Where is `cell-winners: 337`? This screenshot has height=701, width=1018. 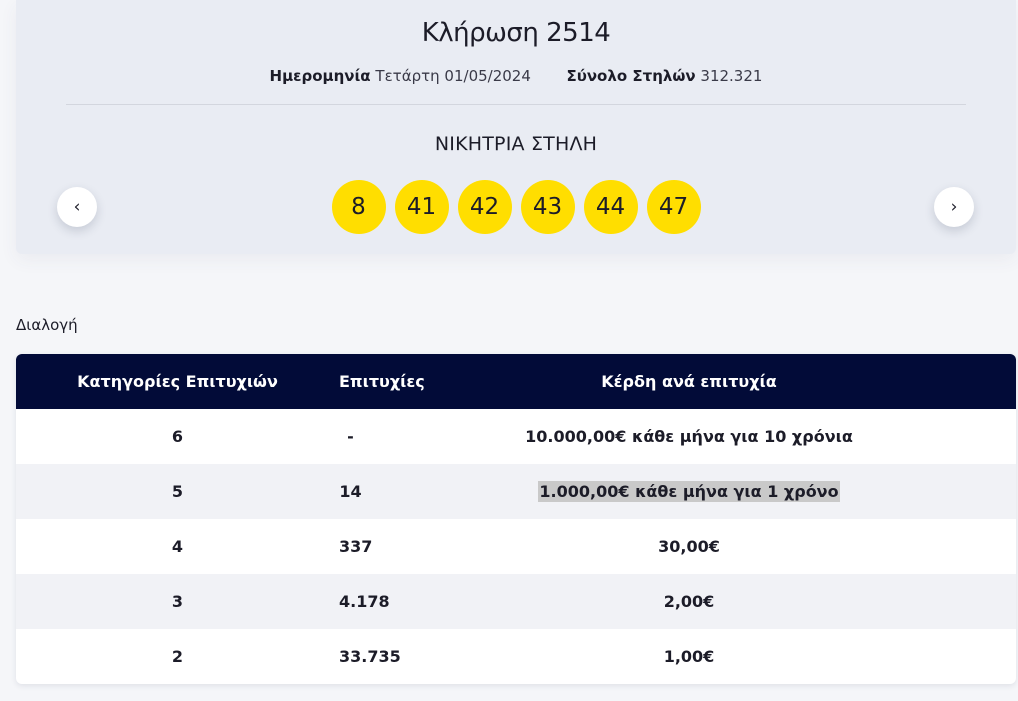 cell-winners: 337 is located at coordinates (356, 546).